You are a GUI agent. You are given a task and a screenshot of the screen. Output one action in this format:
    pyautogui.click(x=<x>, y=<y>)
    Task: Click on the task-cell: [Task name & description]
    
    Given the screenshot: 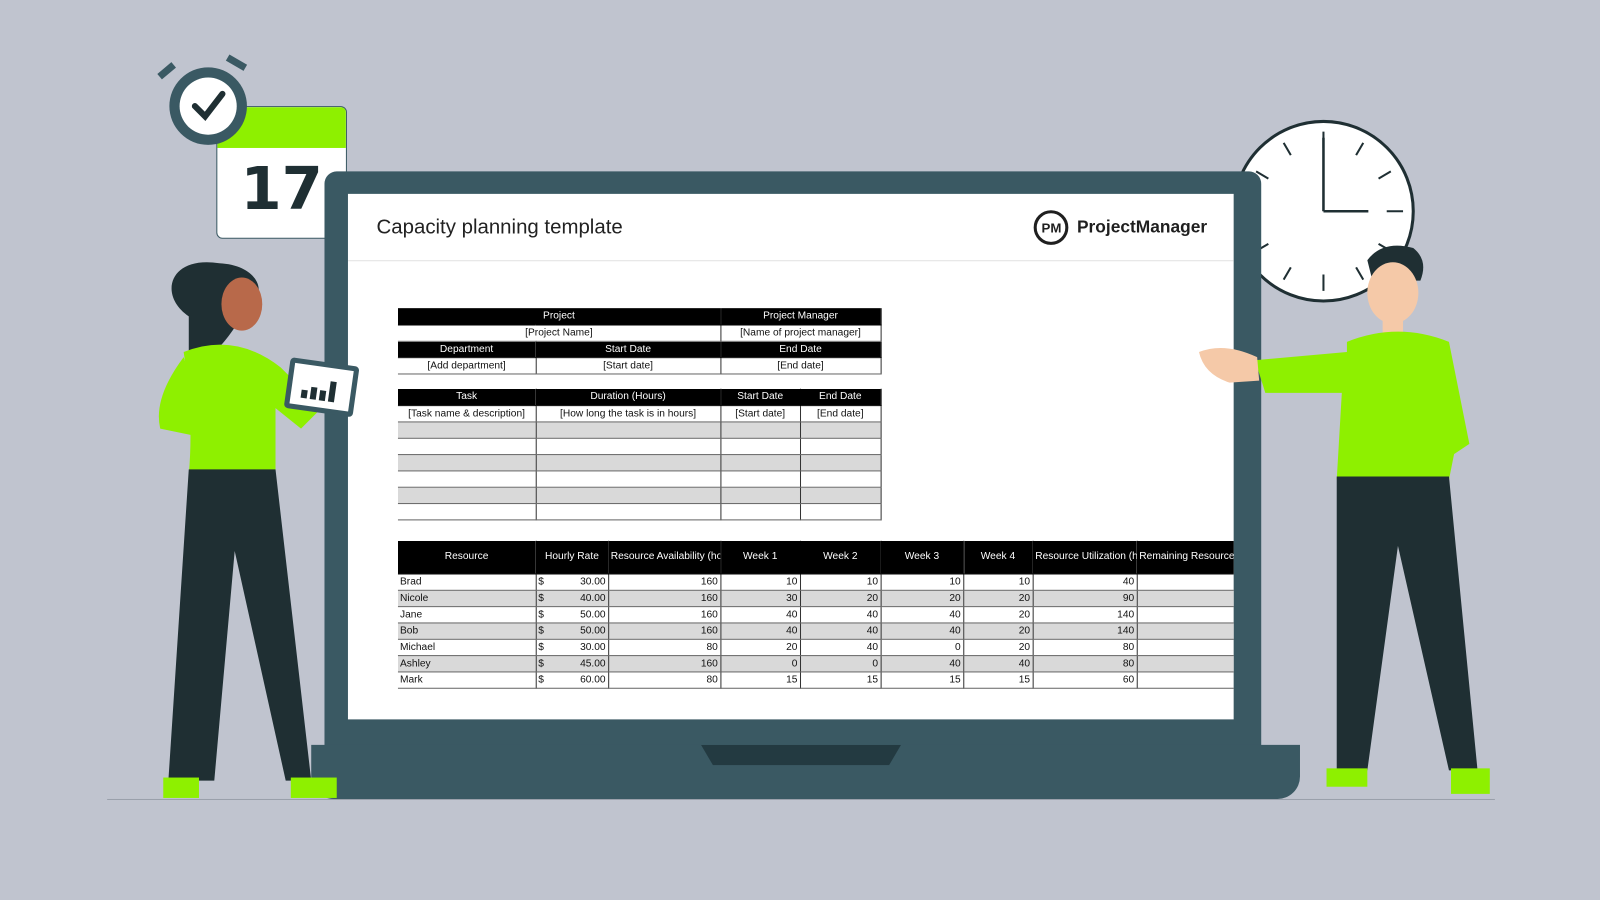 What is the action you would take?
    pyautogui.click(x=467, y=413)
    